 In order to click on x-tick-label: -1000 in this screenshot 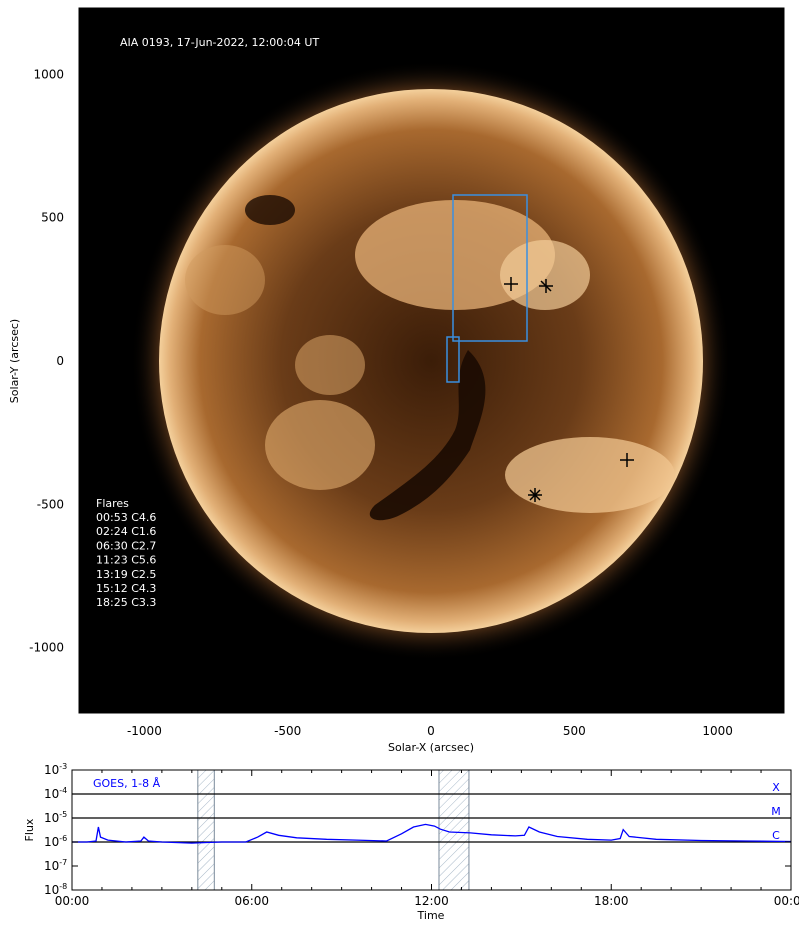, I will do `click(144, 731)`.